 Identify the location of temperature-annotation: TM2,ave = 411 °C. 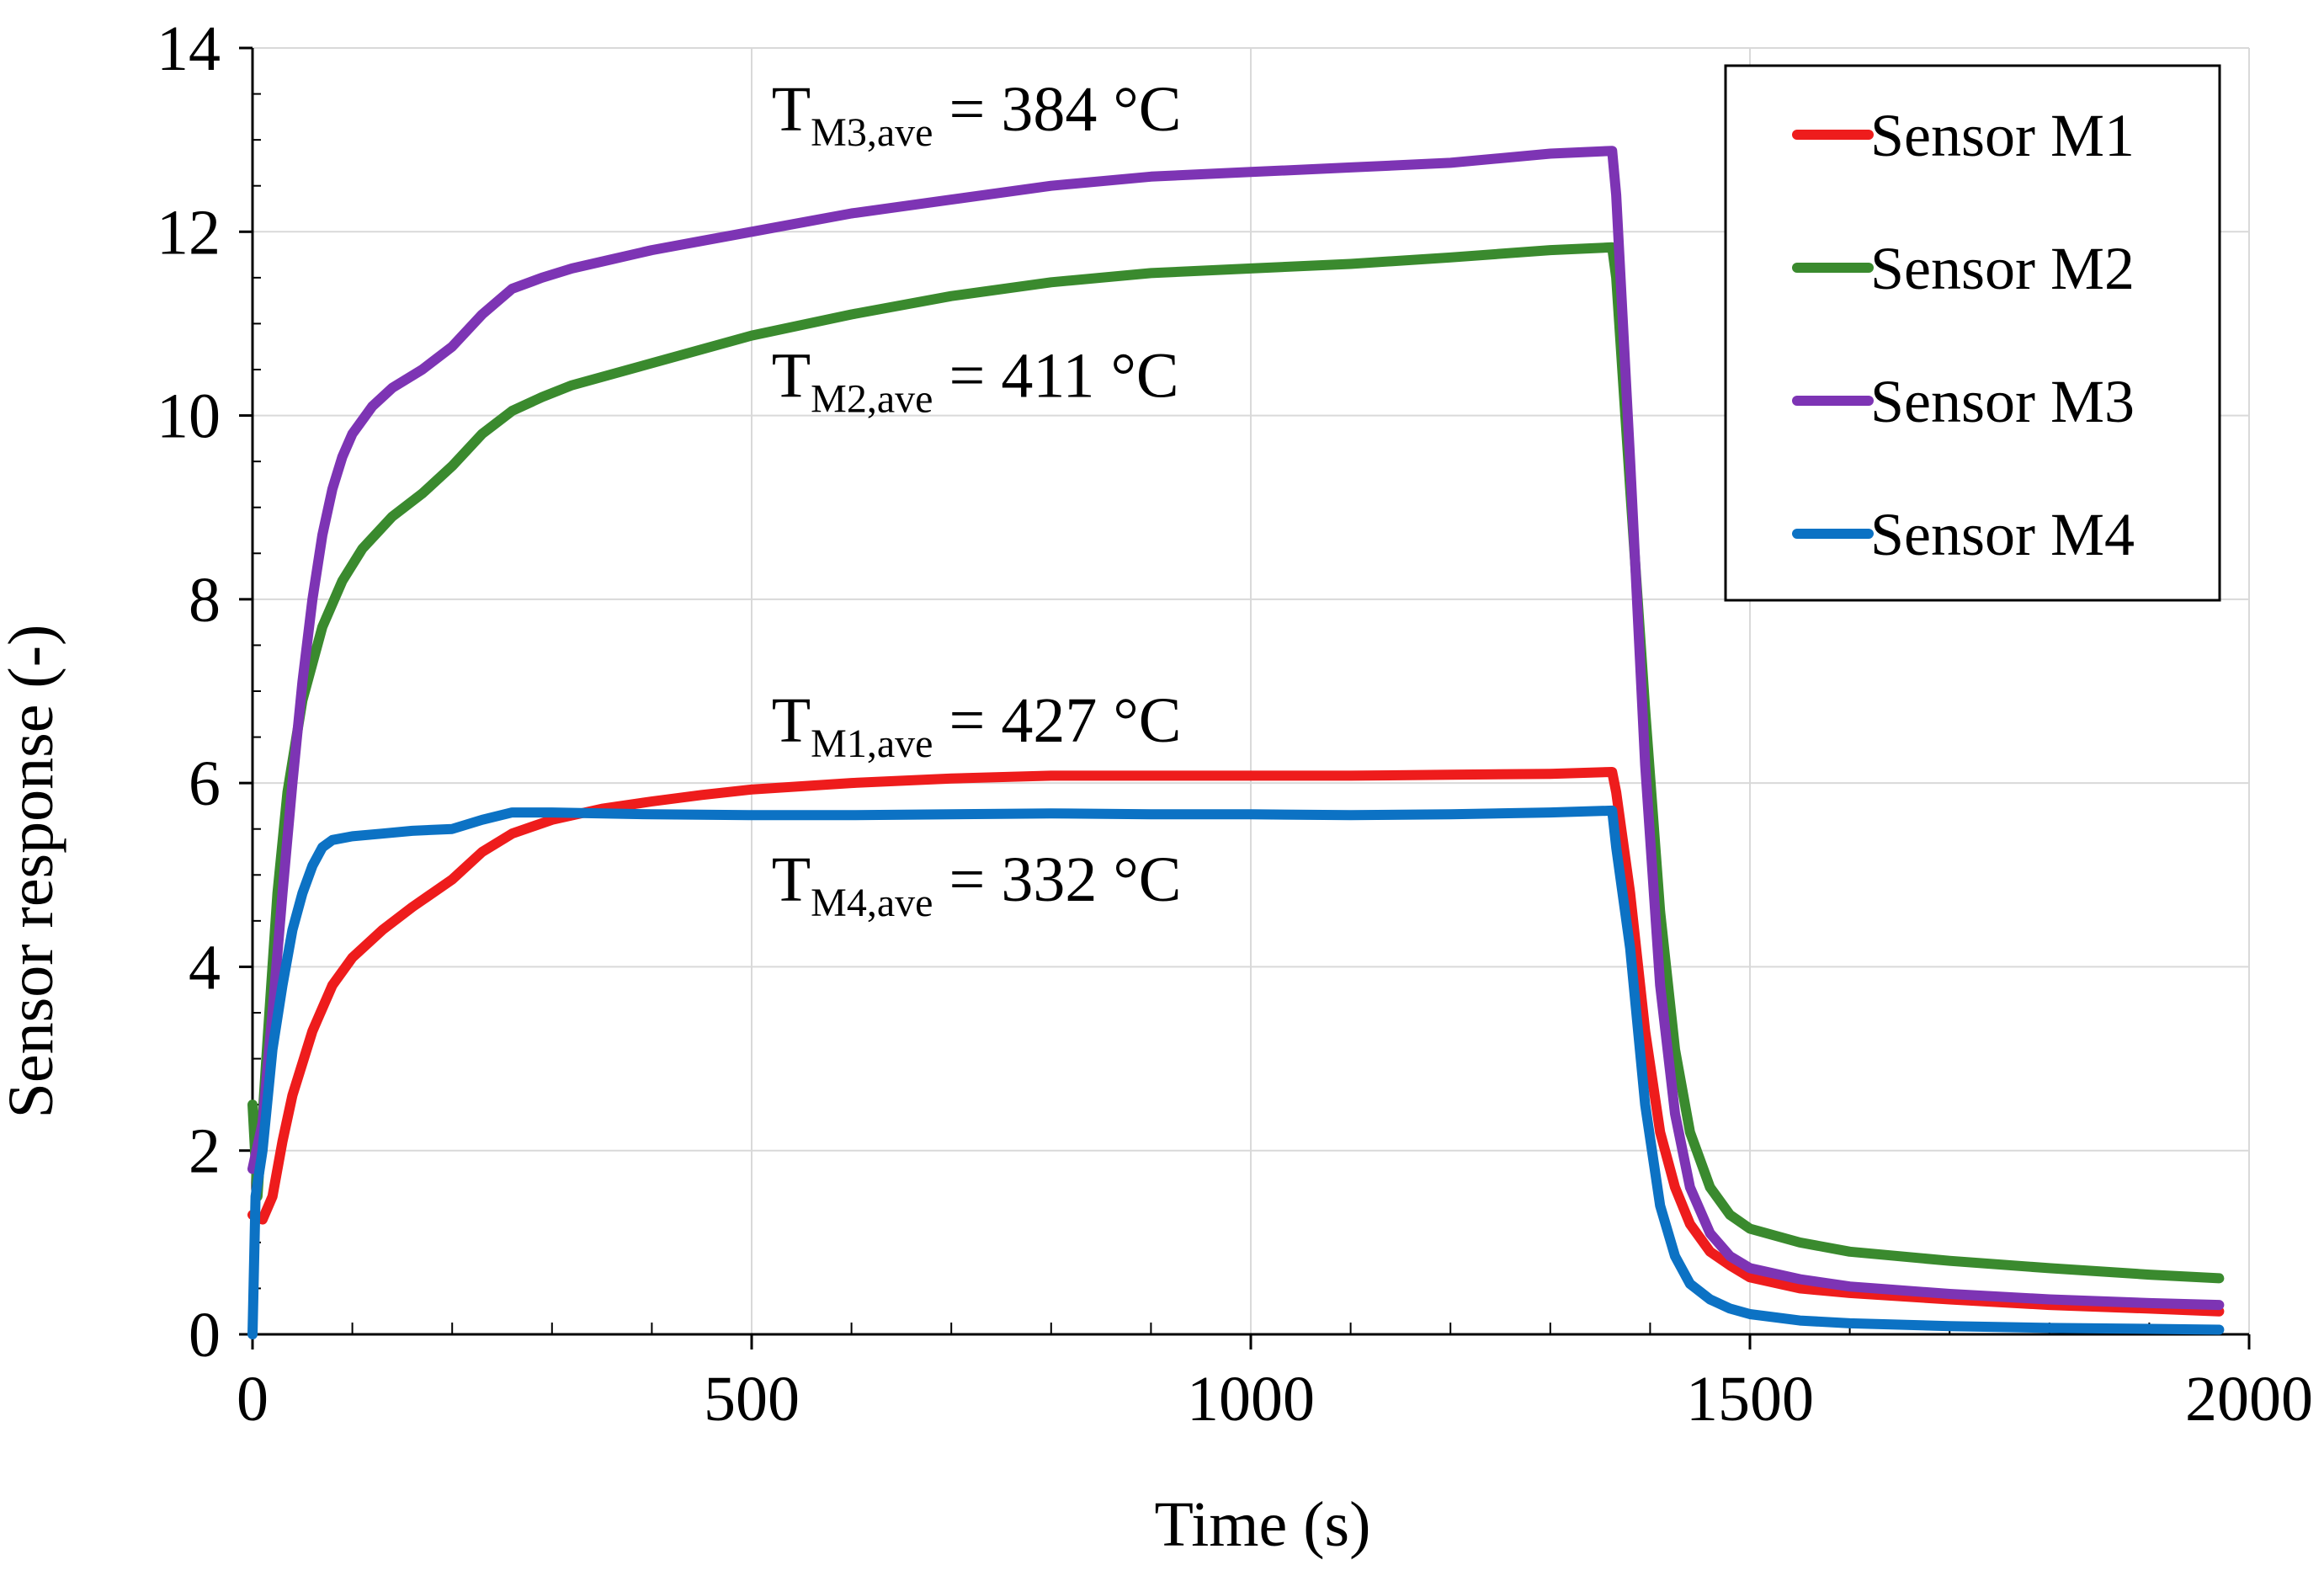
(976, 381).